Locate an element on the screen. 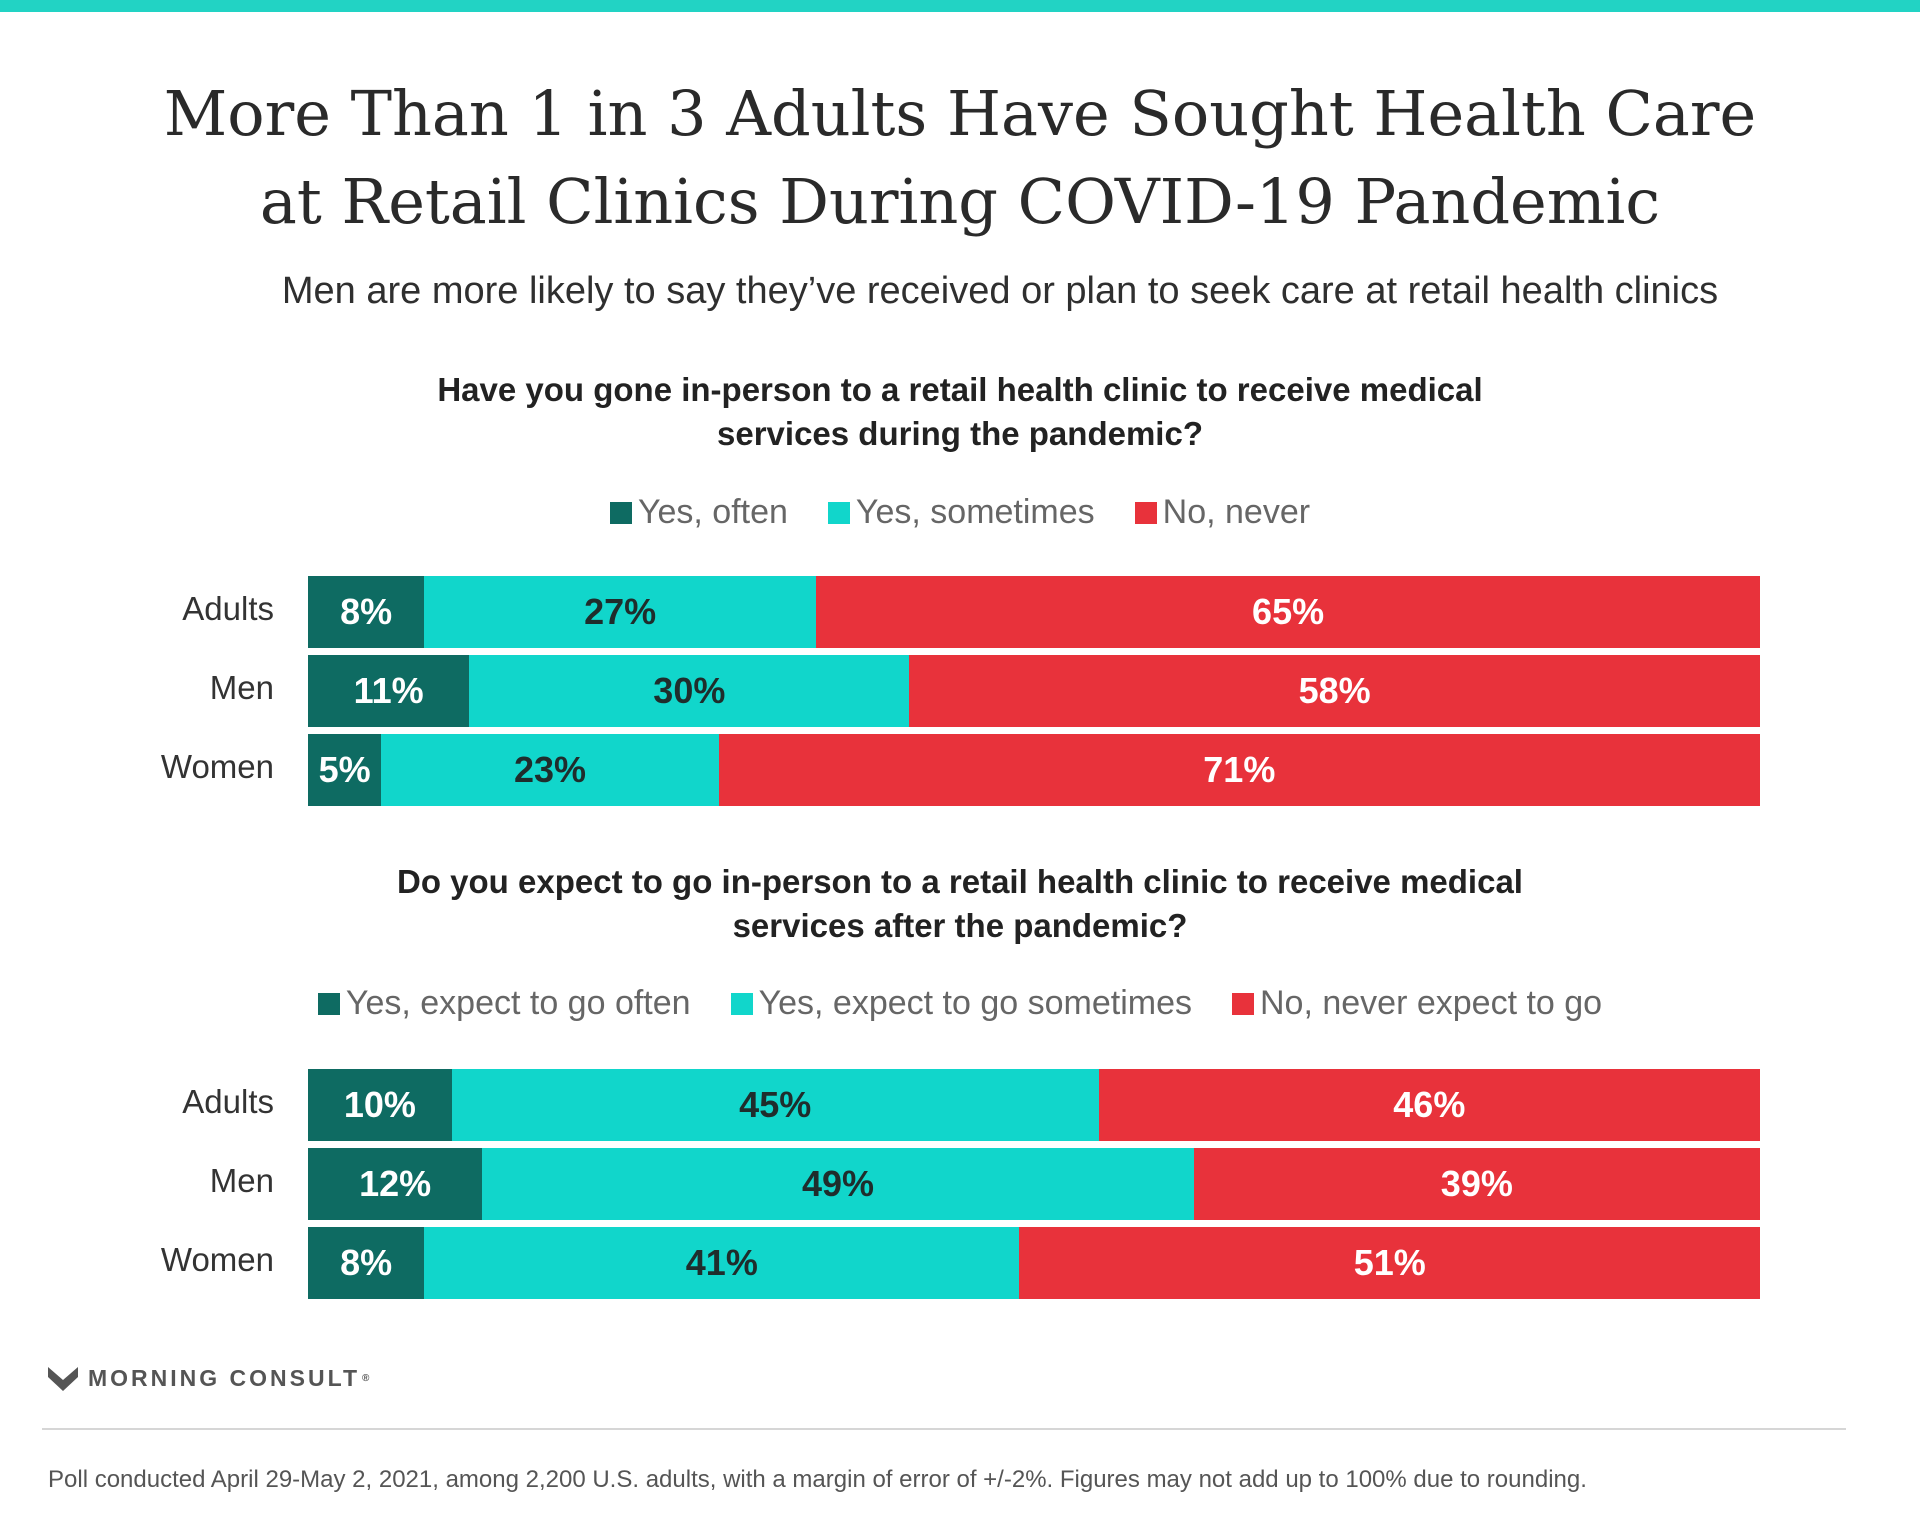 This screenshot has width=1920, height=1536. bar-segment-never-women: 71% is located at coordinates (1239, 770).